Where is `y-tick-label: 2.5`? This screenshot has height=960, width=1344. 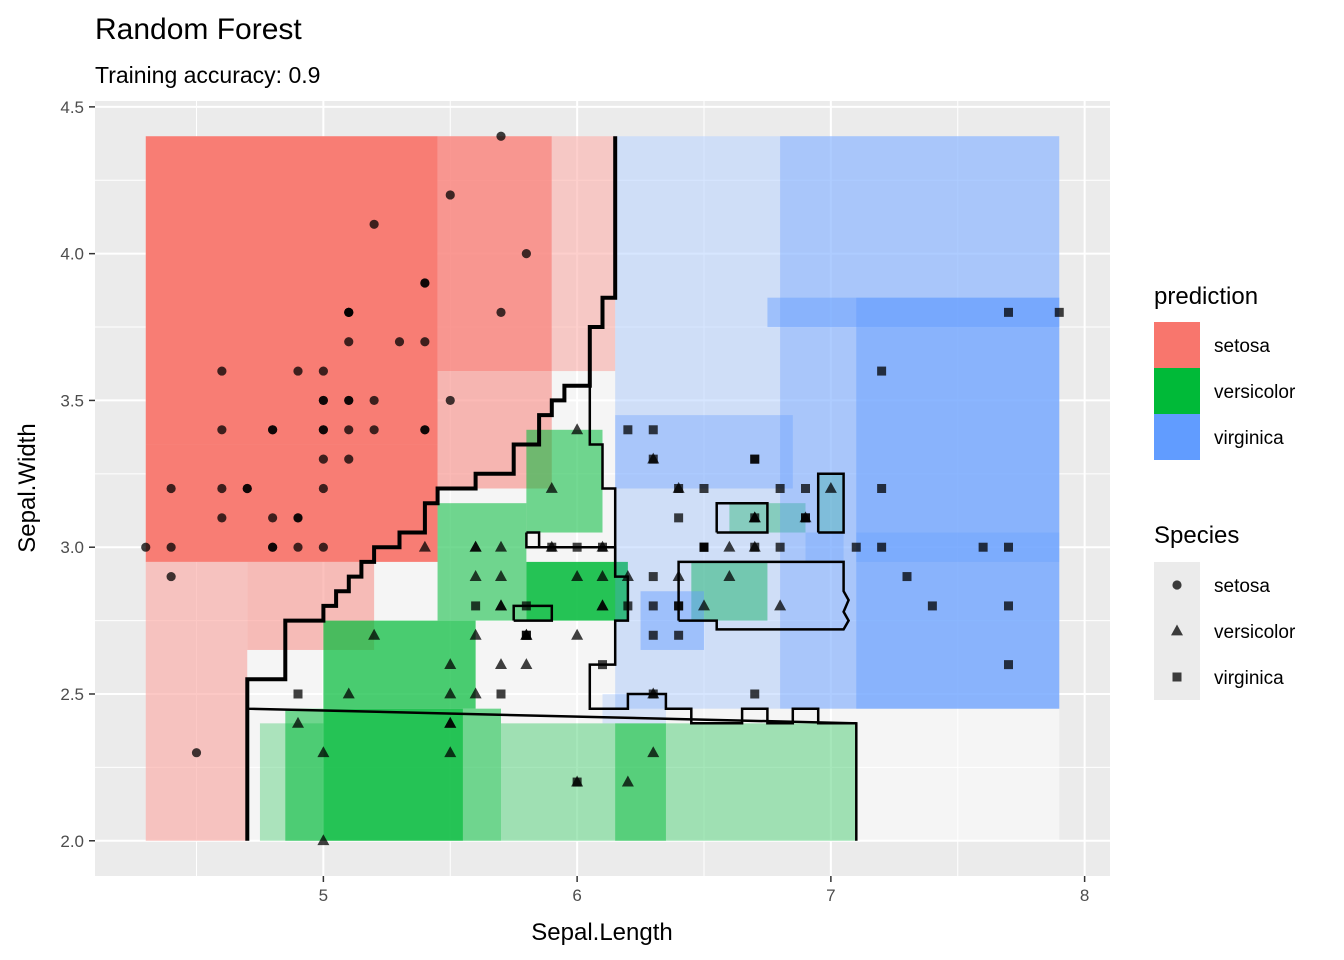 y-tick-label: 2.5 is located at coordinates (72, 694).